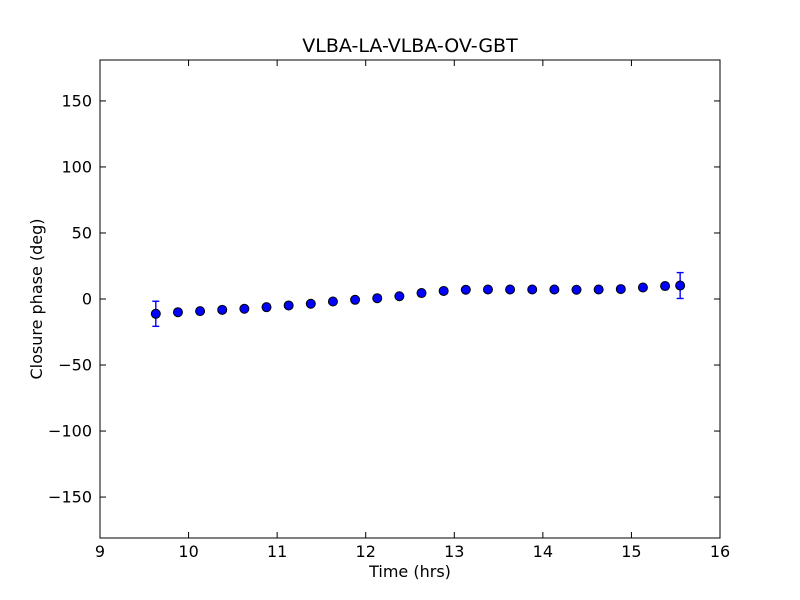 This screenshot has width=800, height=600. What do you see at coordinates (70, 431) in the screenshot?
I see `y-tick-label: −100` at bounding box center [70, 431].